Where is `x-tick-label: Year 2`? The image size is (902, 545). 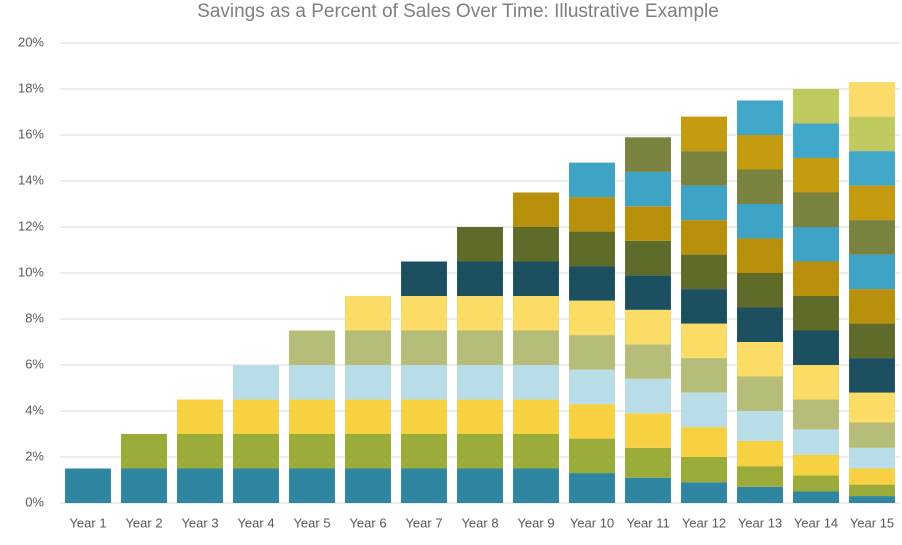
x-tick-label: Year 2 is located at coordinates (143, 522).